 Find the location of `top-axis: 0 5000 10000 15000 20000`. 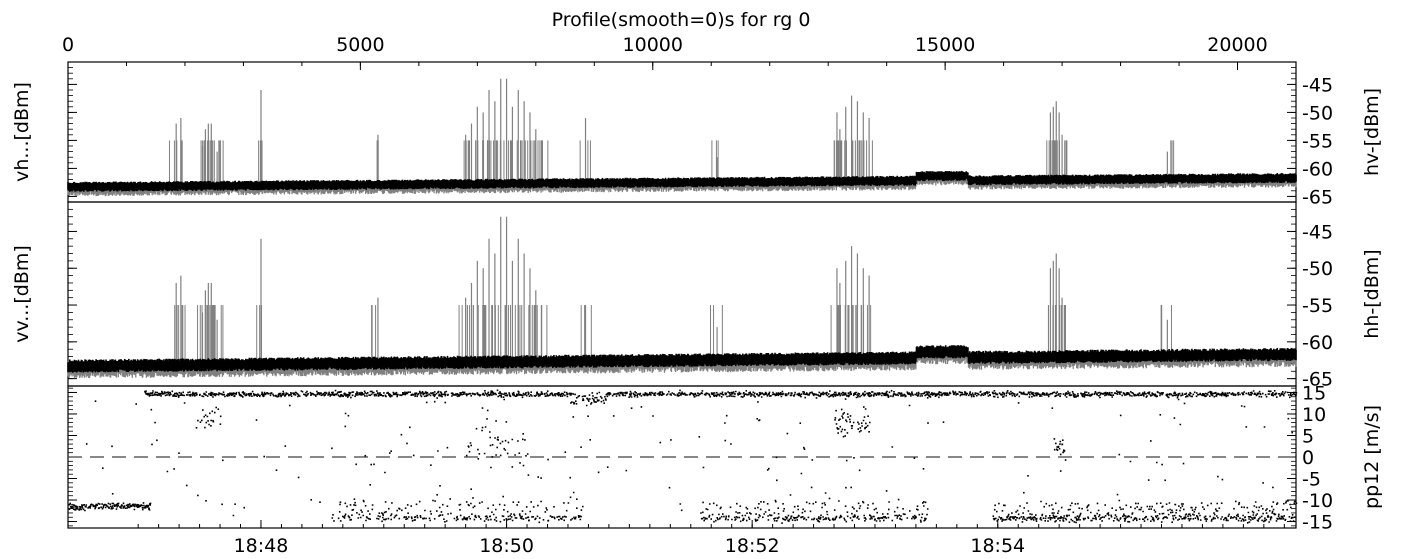

top-axis: 0 5000 10000 15000 20000 is located at coordinates (679, 52).